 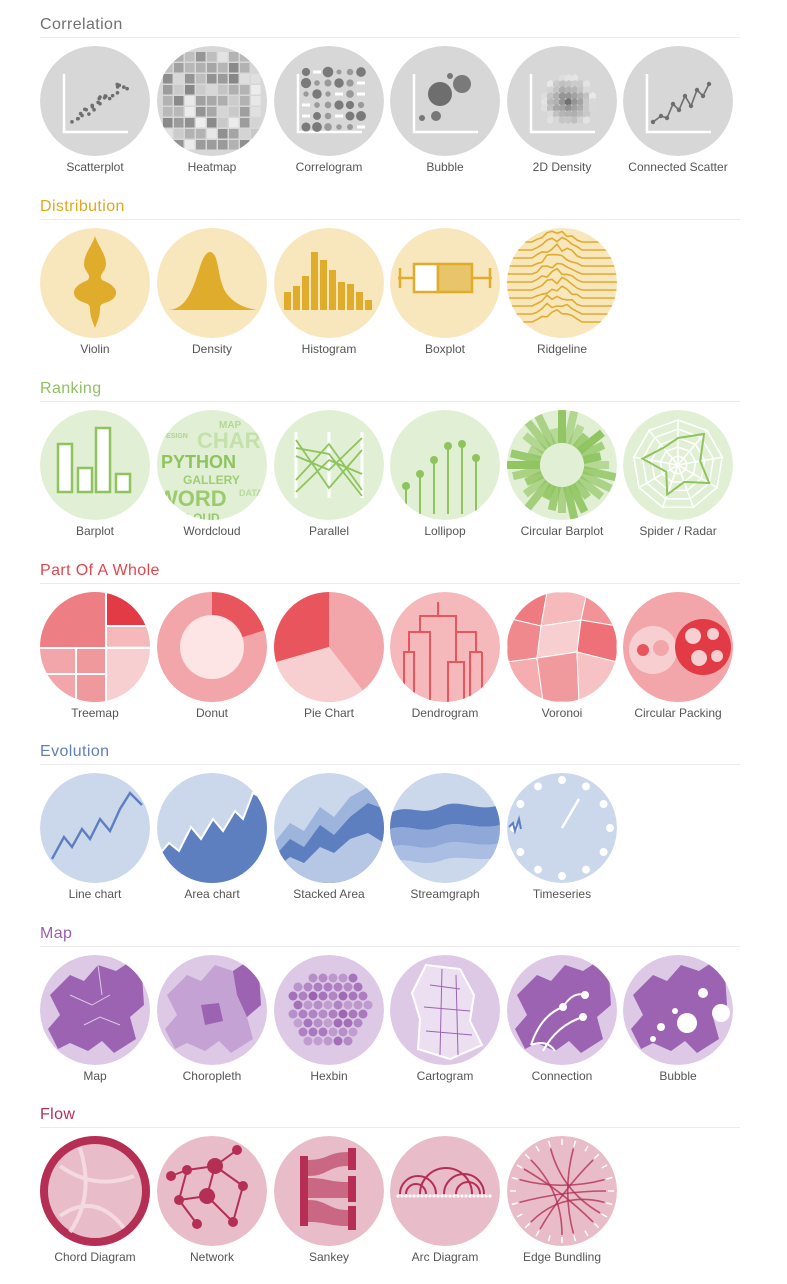 What do you see at coordinates (211, 349) in the screenshot?
I see `chart-card-label: Density` at bounding box center [211, 349].